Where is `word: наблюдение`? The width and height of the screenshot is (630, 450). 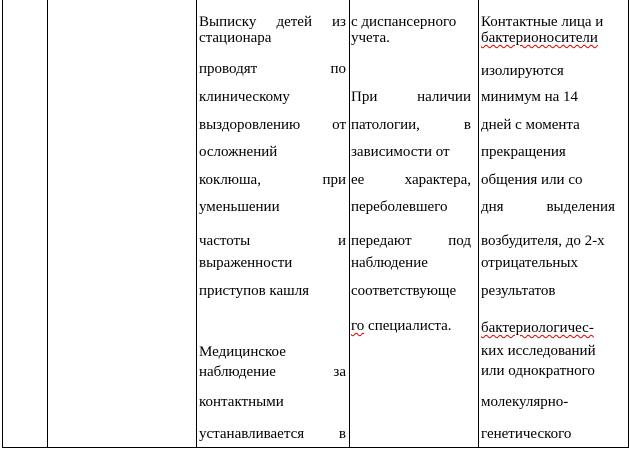 word: наблюдение is located at coordinates (237, 372).